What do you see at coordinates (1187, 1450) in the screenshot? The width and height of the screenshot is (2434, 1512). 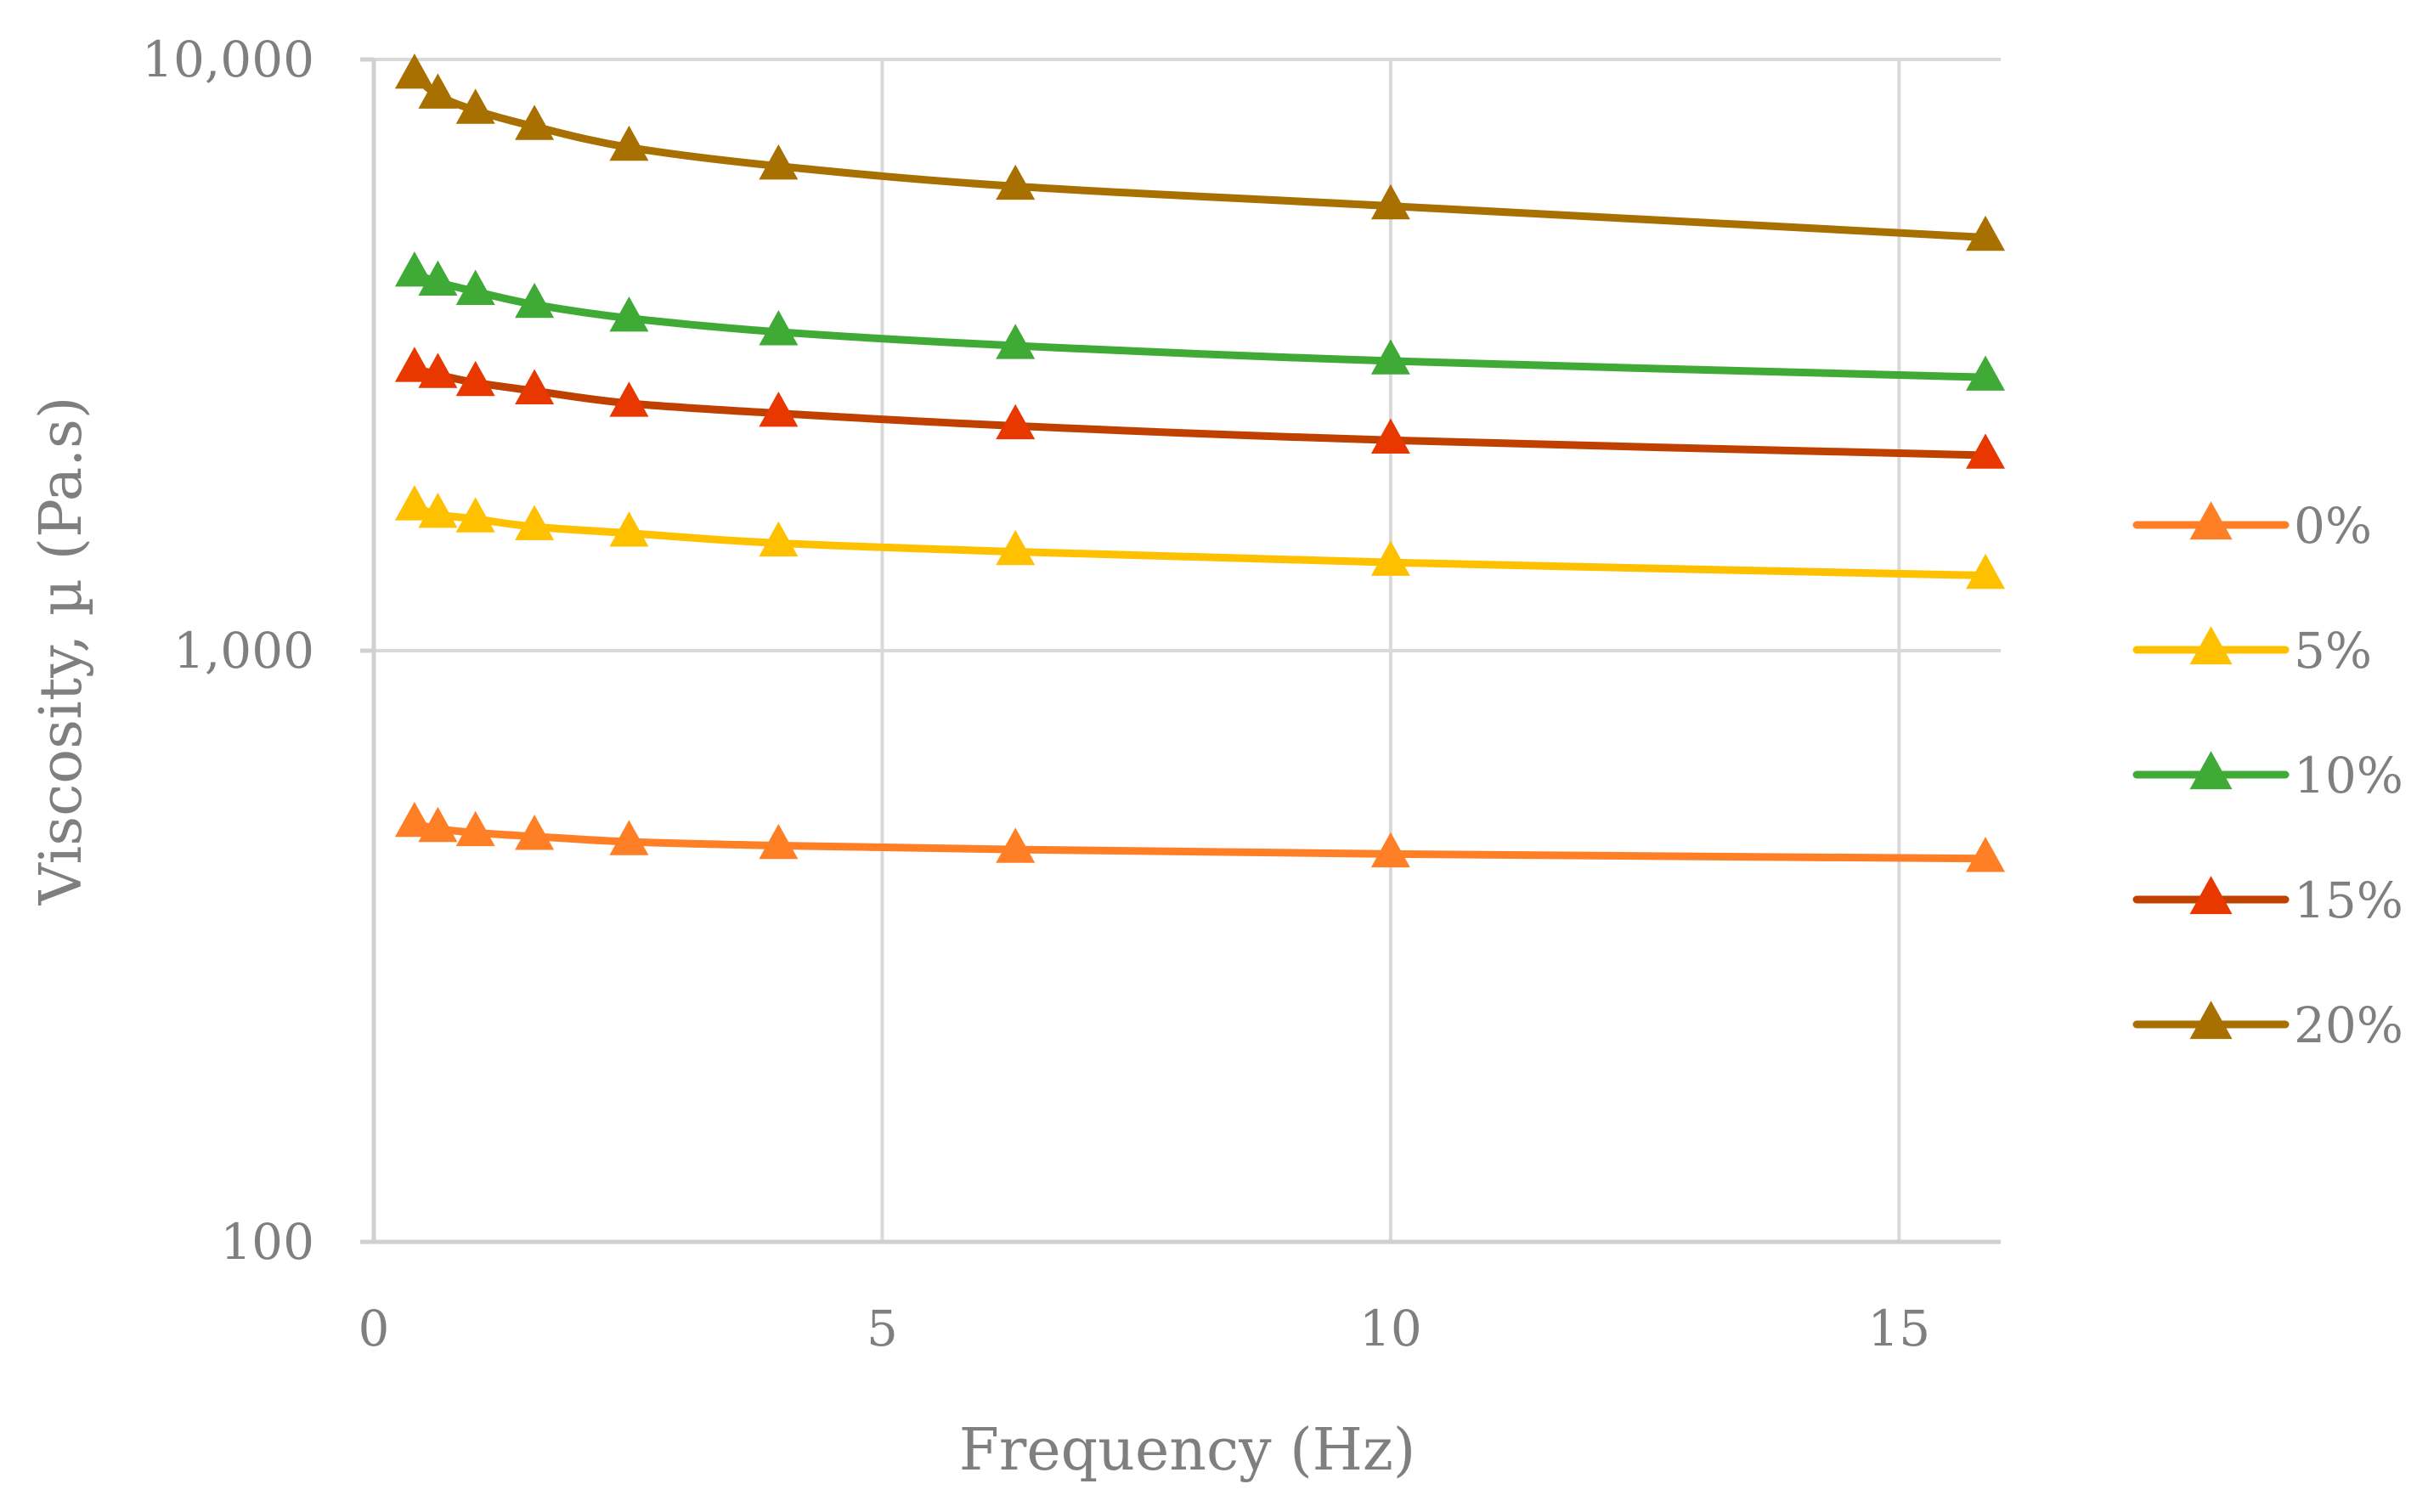 I see `x-axis-title: Frequency (Hz)` at bounding box center [1187, 1450].